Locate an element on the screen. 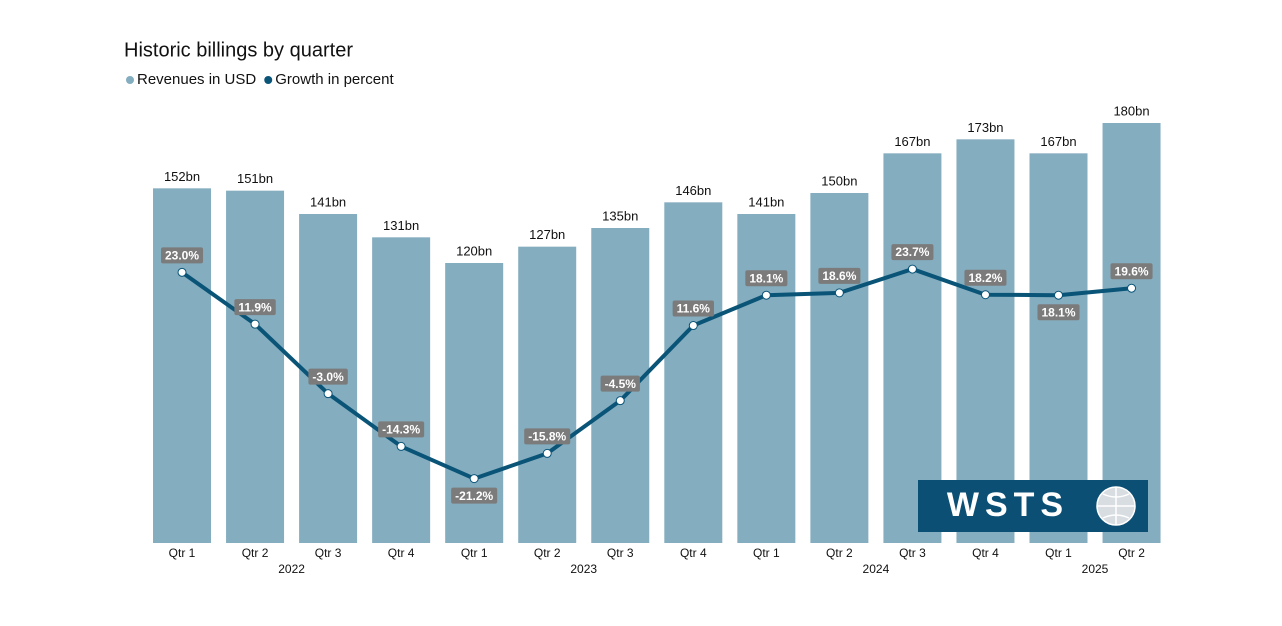  growth-value-label: 19.6% is located at coordinates (1132, 271).